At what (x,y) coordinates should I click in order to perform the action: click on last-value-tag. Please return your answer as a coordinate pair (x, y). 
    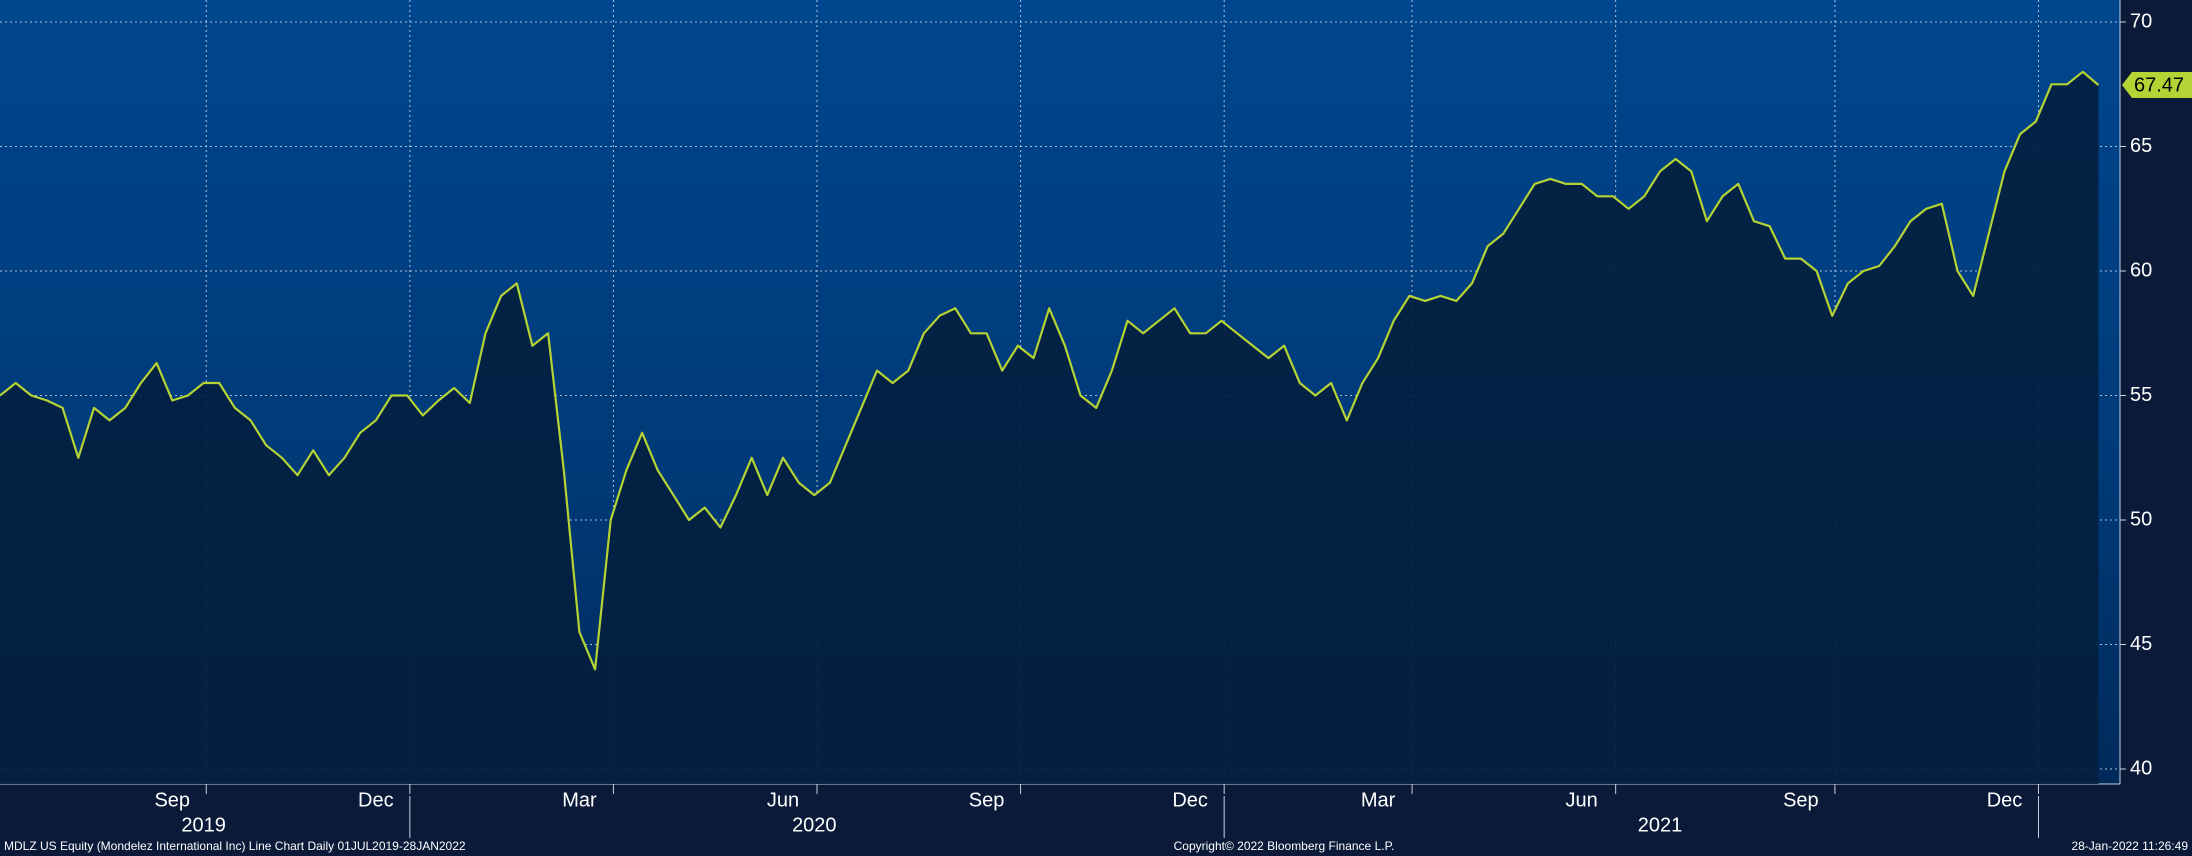
    Looking at the image, I should click on (2157, 84).